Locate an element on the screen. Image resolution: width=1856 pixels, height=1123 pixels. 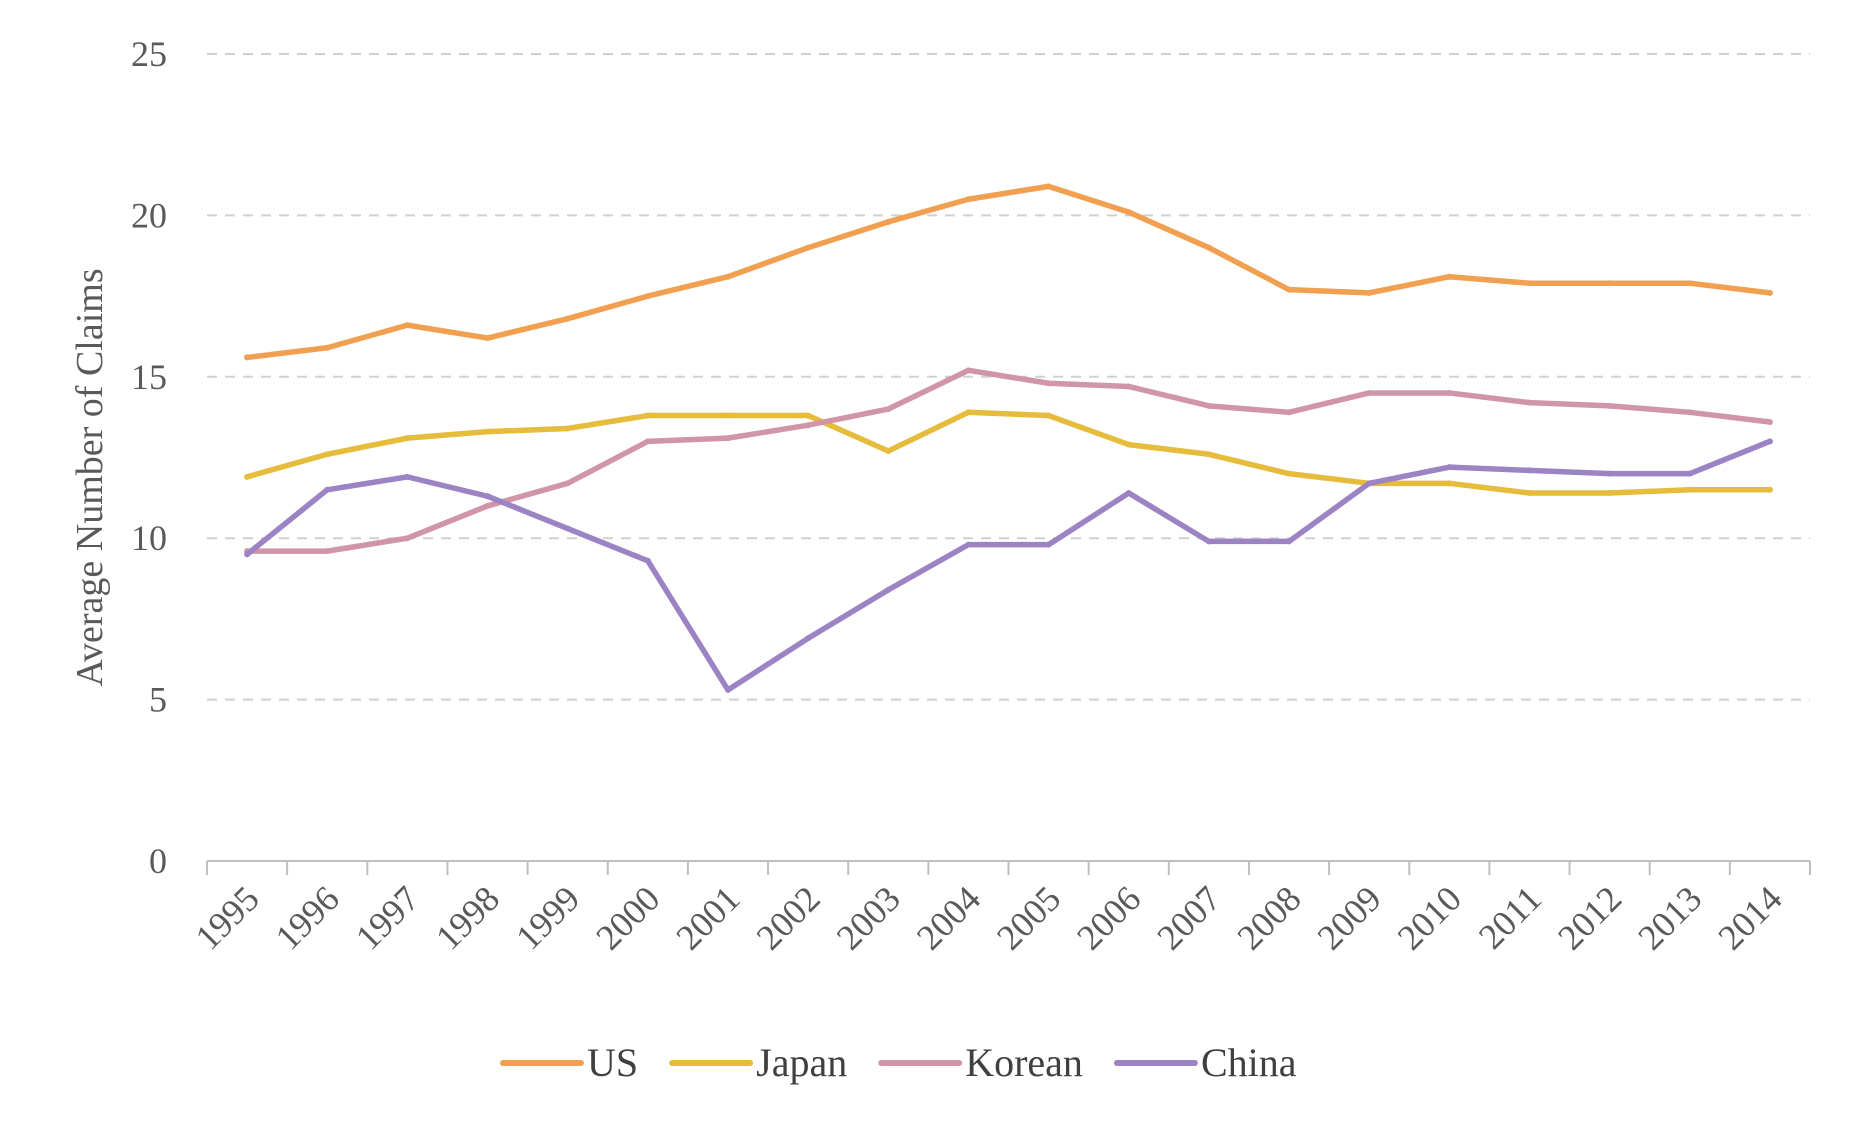
x-tick-label: 2006 is located at coordinates (1108, 917).